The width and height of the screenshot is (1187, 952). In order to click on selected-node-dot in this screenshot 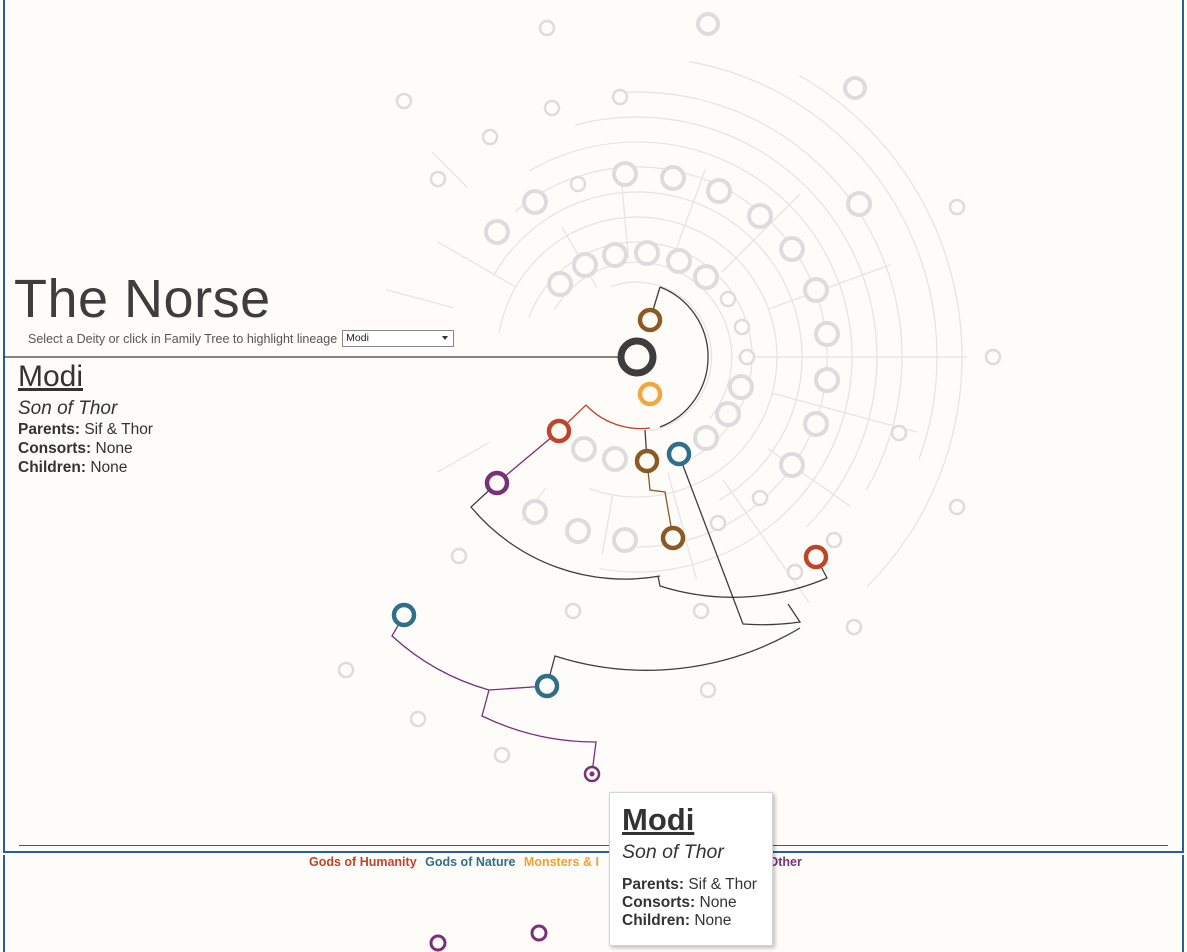, I will do `click(592, 774)`.